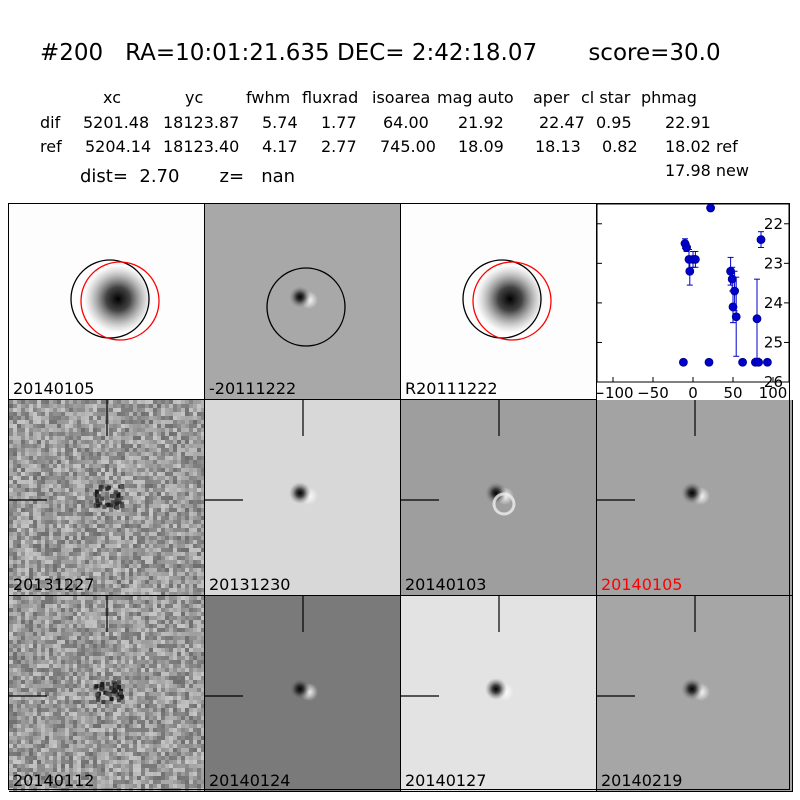 Image resolution: width=800 pixels, height=800 pixels. I want to click on table-cell: 4.17, so click(280, 146).